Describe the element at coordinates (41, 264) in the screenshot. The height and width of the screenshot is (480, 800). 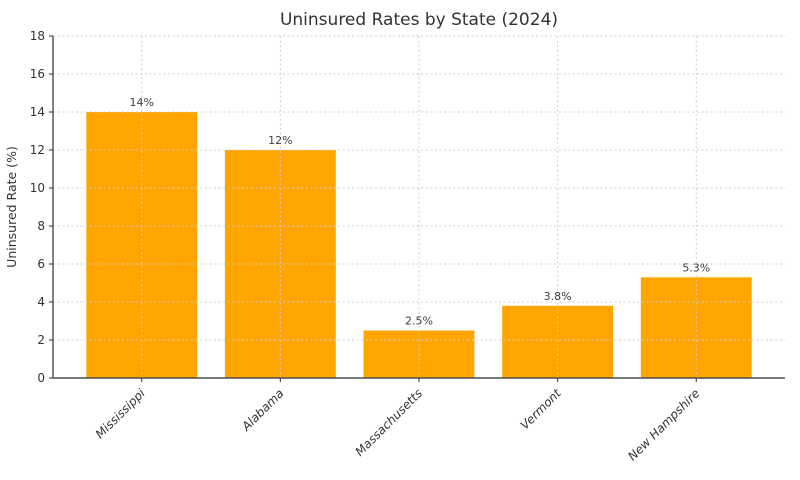
I see `y-tick-label-6: 6` at that location.